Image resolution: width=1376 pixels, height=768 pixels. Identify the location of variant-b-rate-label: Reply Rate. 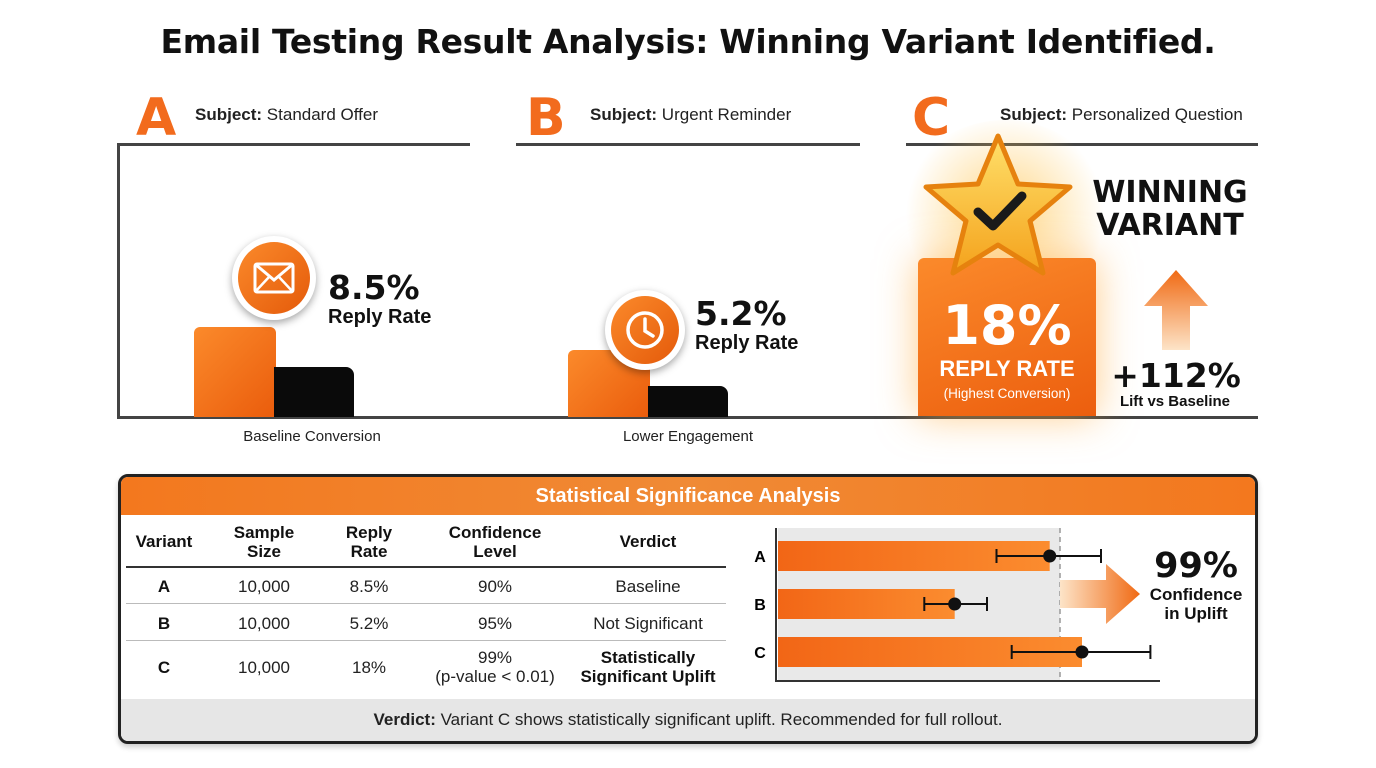
(747, 343).